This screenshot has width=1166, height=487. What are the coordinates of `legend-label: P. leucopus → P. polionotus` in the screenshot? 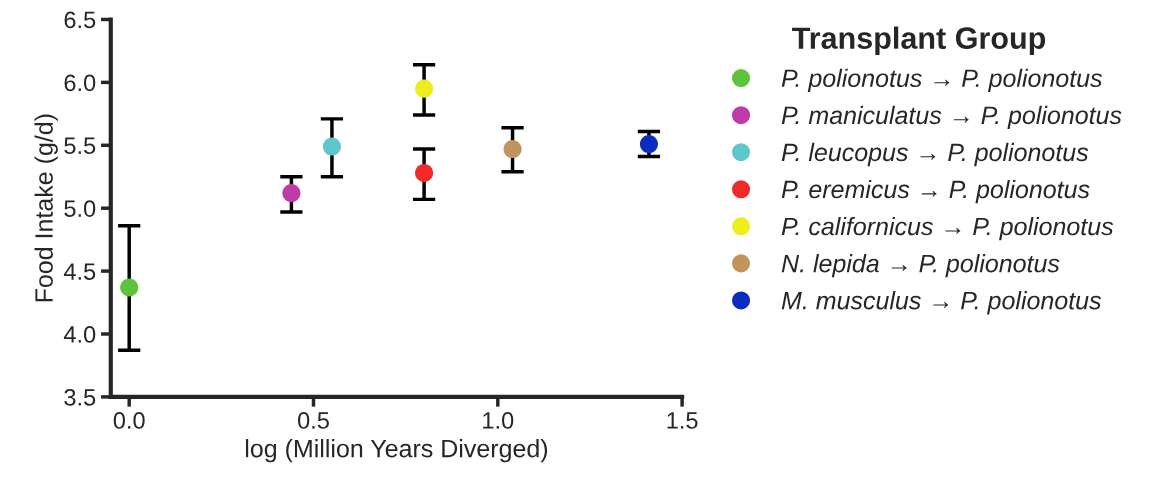 It's located at (935, 154).